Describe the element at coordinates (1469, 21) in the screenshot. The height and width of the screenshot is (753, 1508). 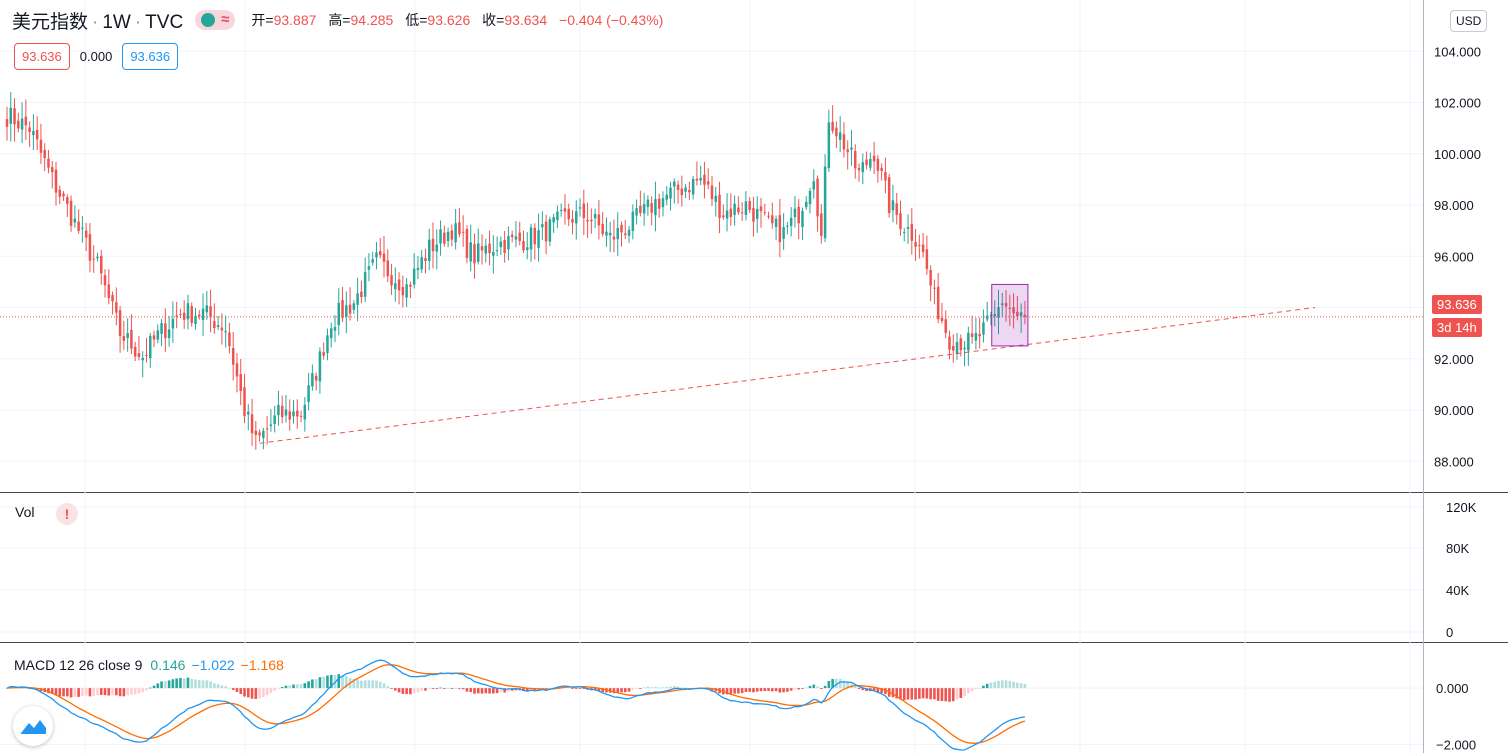
I see `currency-button: USD` at that location.